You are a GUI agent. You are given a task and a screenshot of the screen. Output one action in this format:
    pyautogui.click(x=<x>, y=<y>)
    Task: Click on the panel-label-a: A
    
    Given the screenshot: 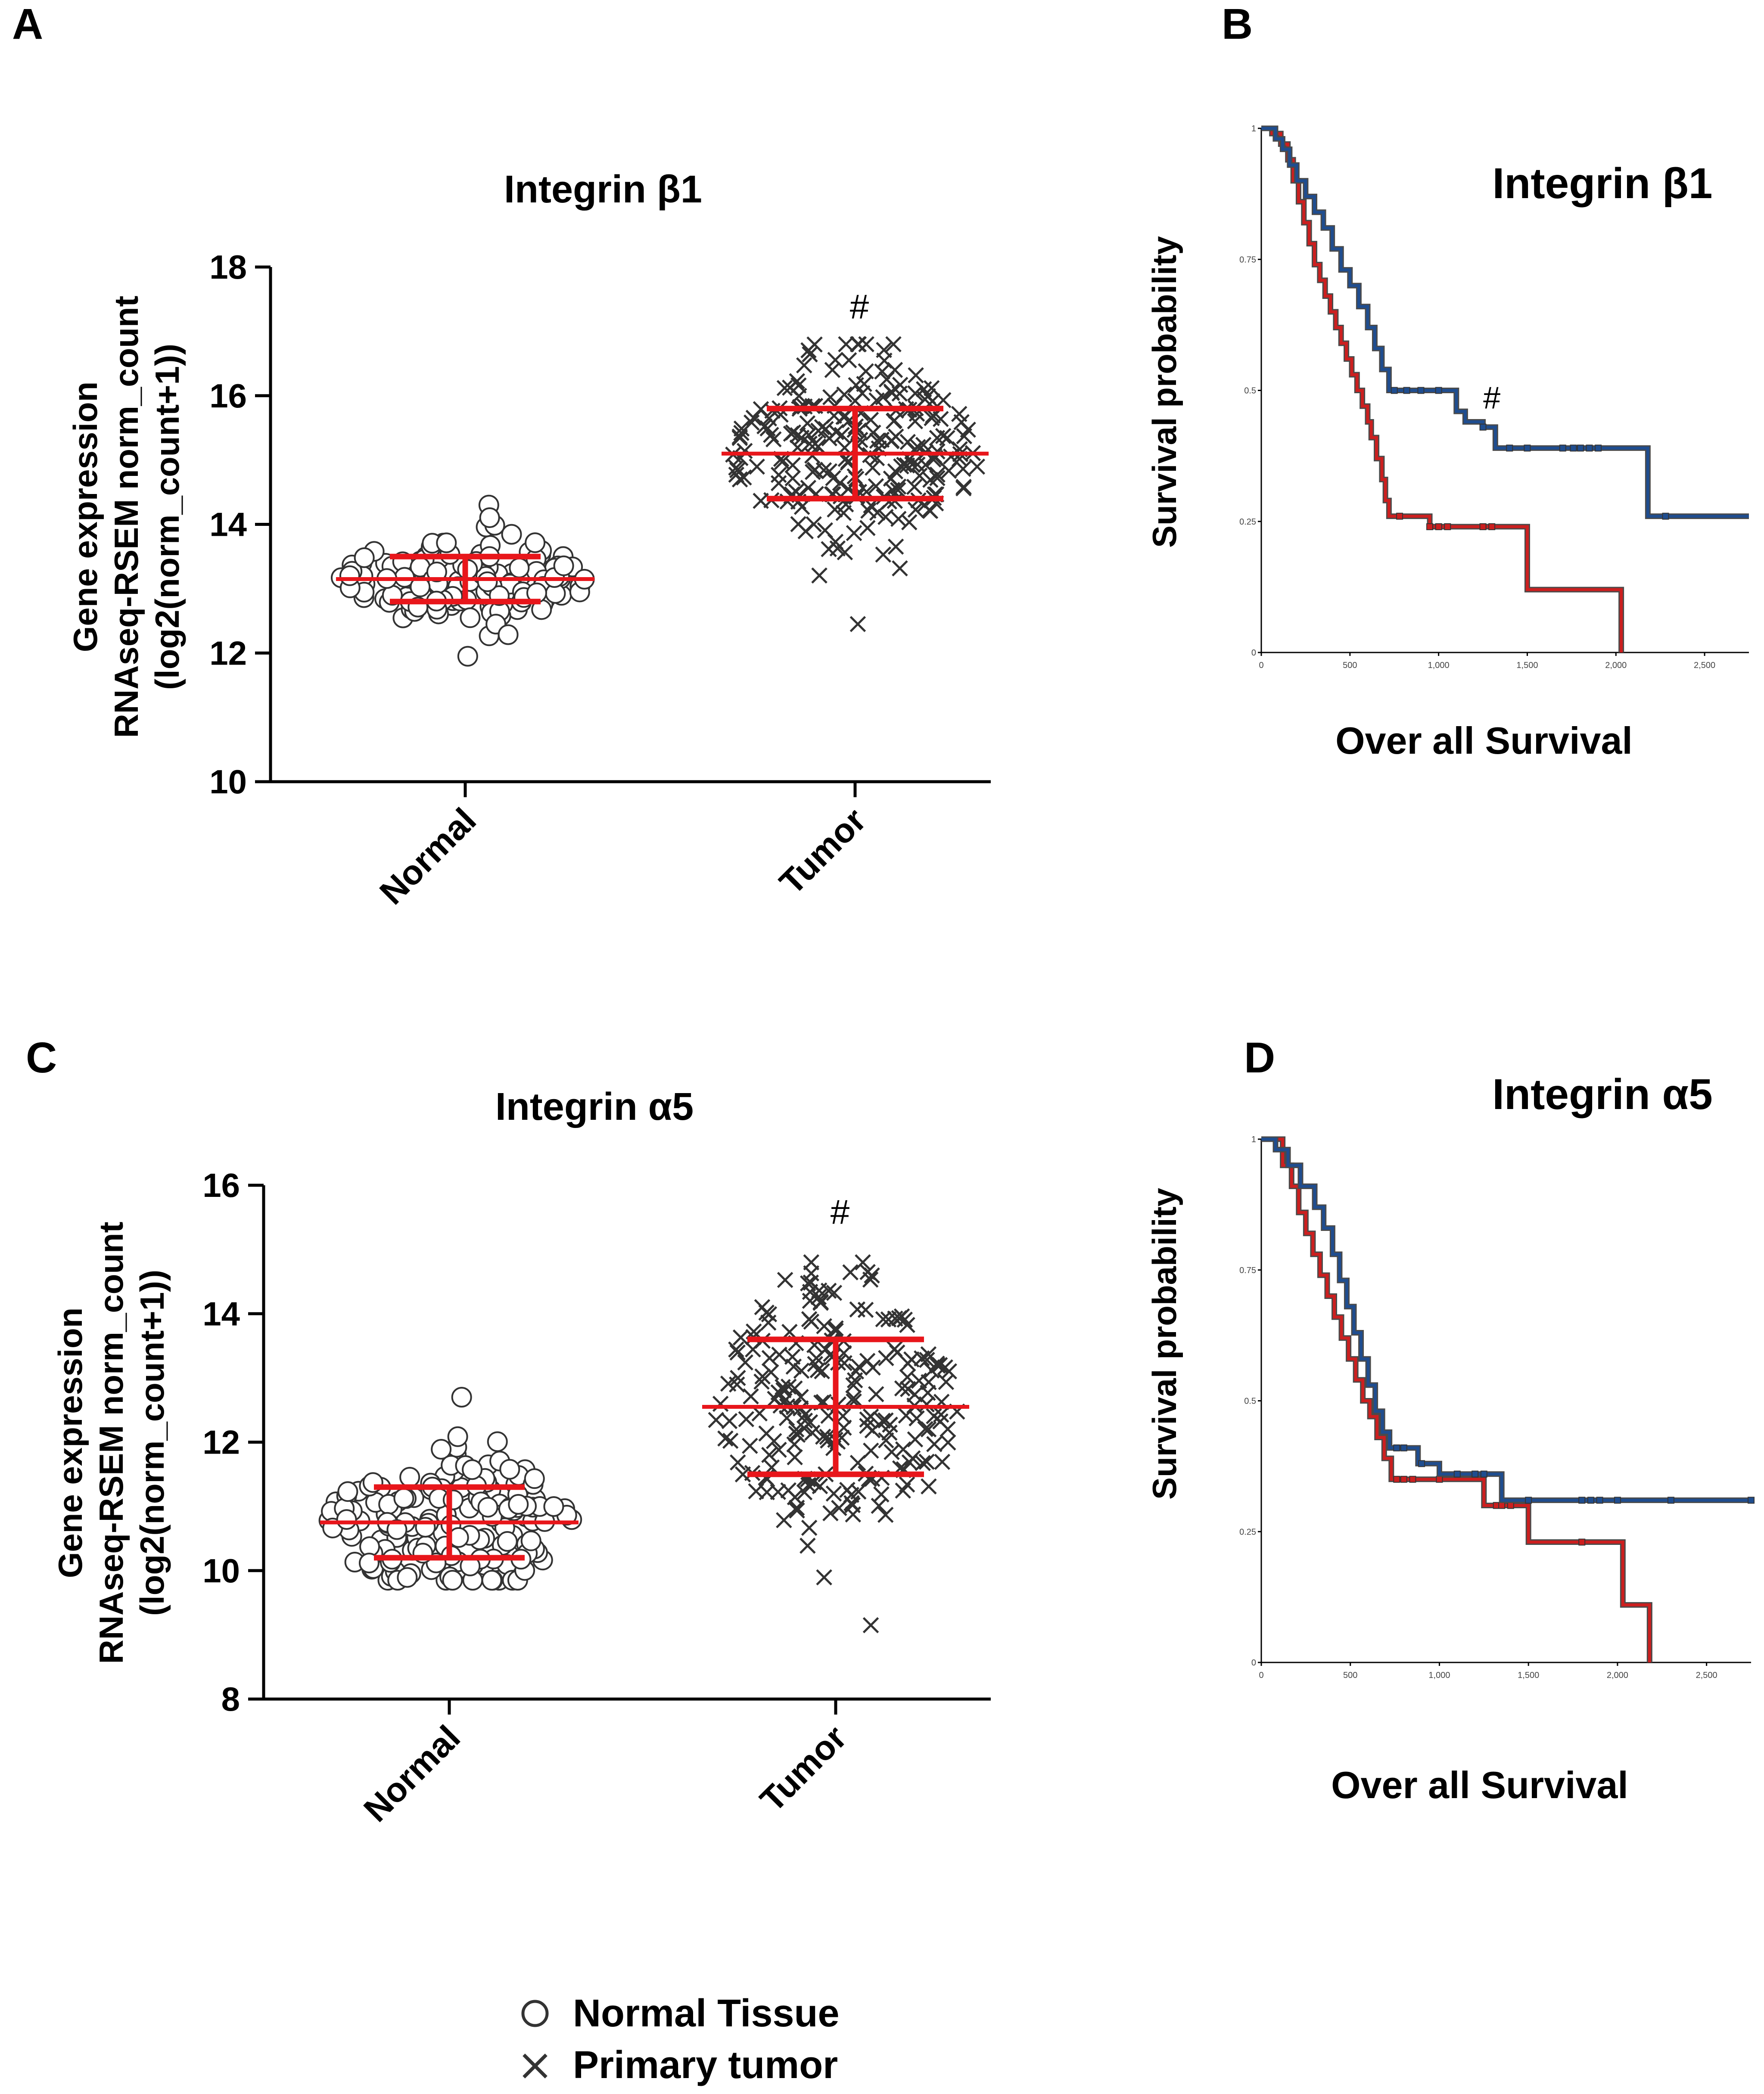 What is the action you would take?
    pyautogui.click(x=28, y=24)
    